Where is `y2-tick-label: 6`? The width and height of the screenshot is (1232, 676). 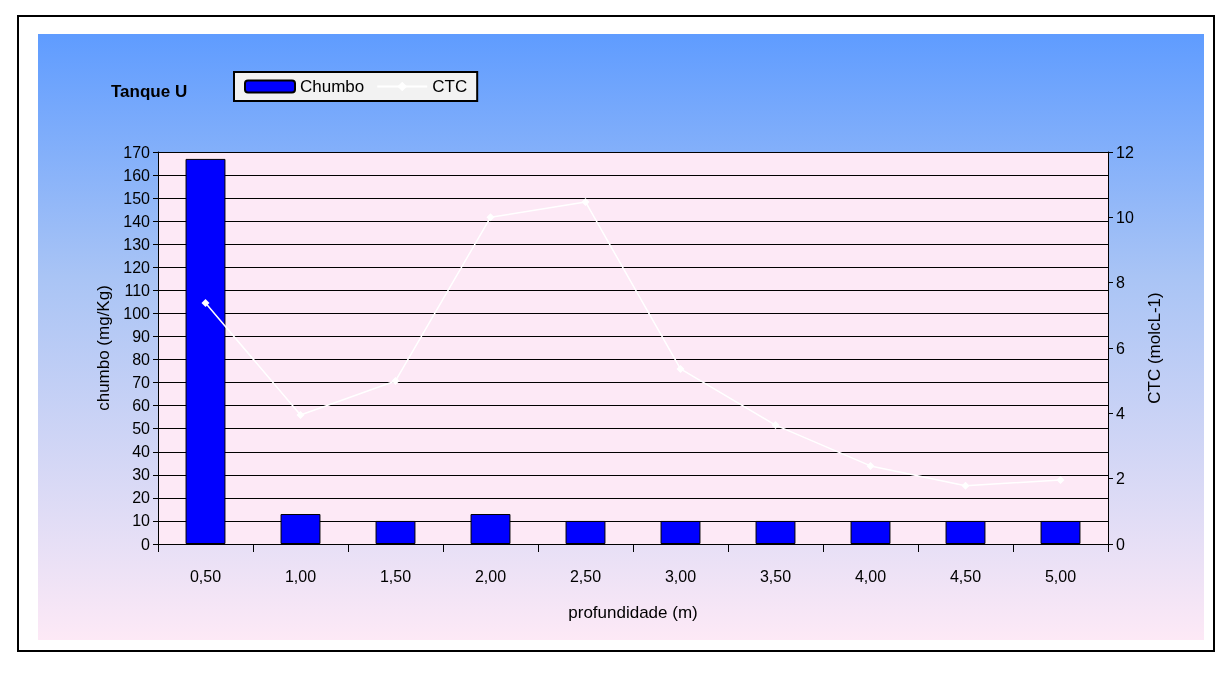
y2-tick-label: 6 is located at coordinates (1120, 348).